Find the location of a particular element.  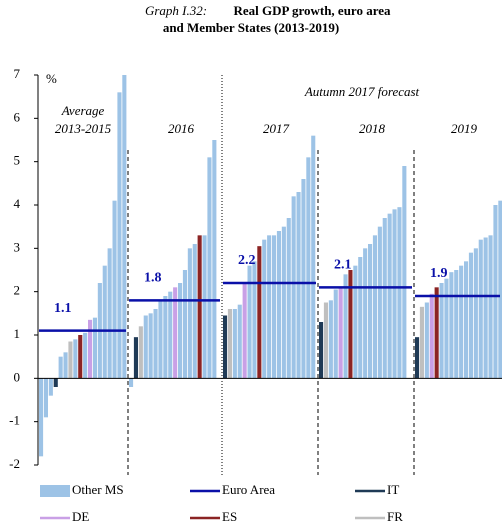

panel-label: 2013-2015 is located at coordinates (83, 128).